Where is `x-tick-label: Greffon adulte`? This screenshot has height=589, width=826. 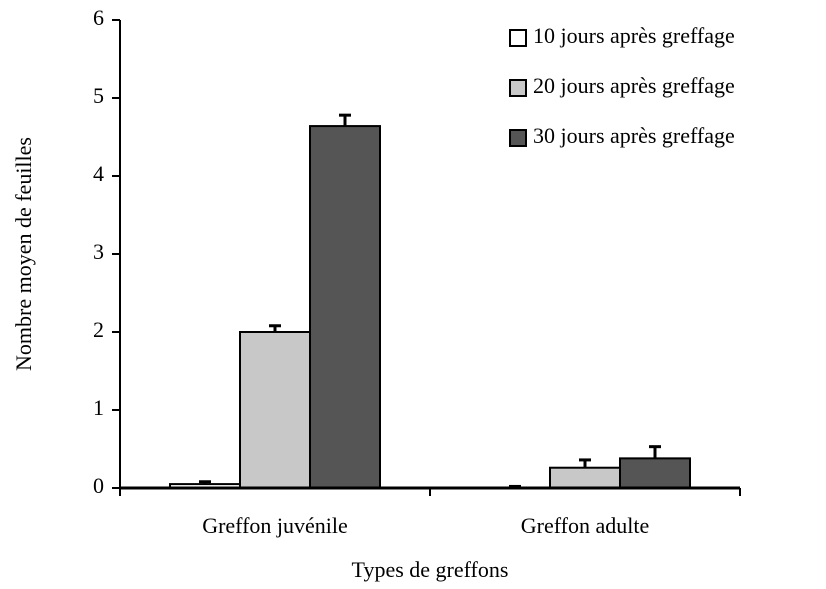
x-tick-label: Greffon adulte is located at coordinates (585, 525).